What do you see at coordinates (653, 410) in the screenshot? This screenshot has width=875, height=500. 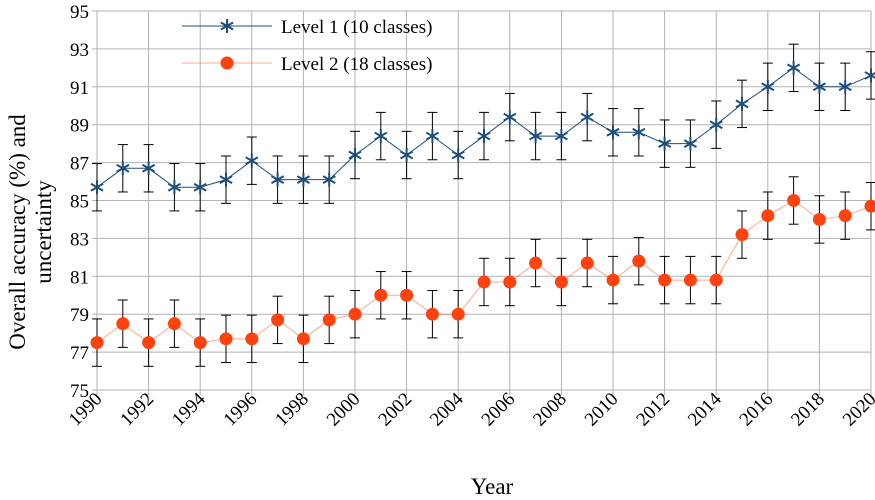 I see `x-tick-label: 2012` at bounding box center [653, 410].